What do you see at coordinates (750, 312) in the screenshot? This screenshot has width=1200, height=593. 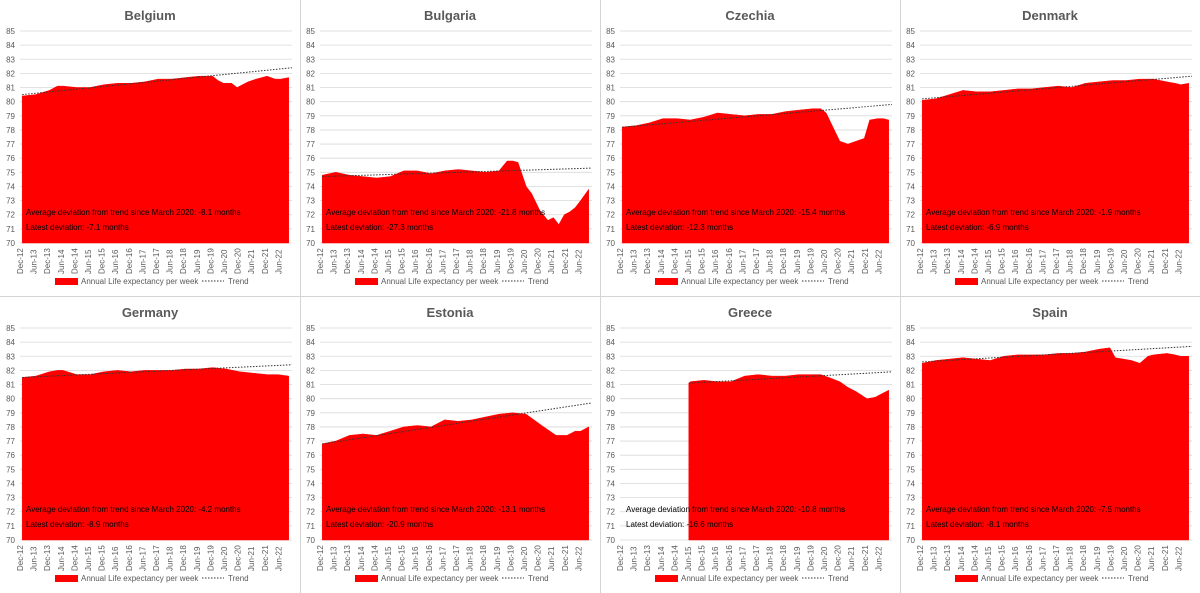 I see `chart-title: Greece` at bounding box center [750, 312].